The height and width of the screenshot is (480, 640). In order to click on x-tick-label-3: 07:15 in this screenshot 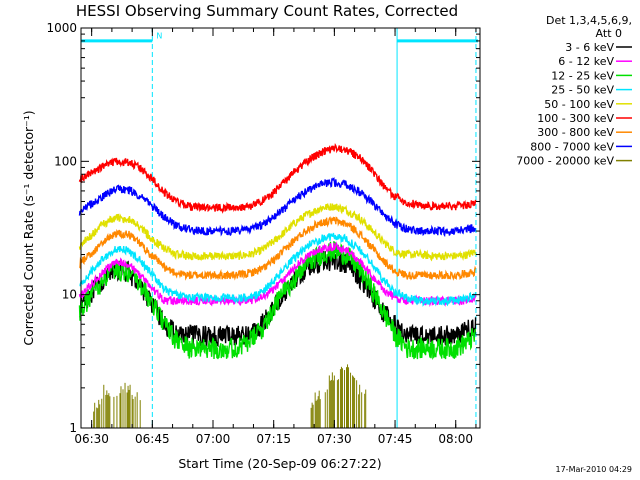, I will do `click(273, 439)`.